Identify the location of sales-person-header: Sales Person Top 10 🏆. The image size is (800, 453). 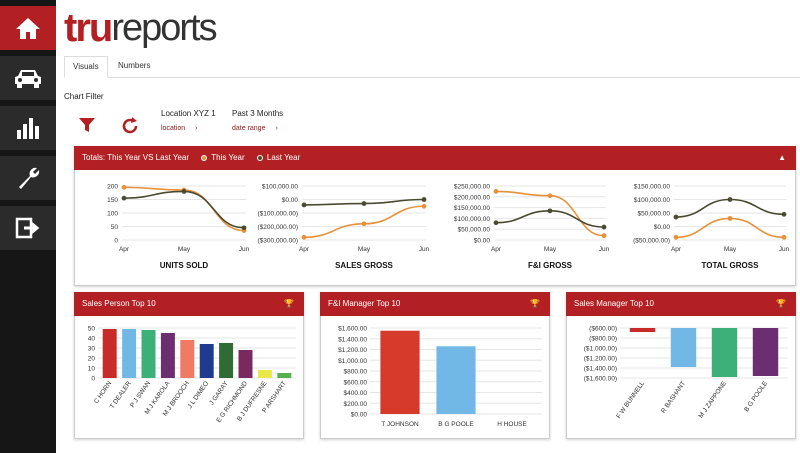
(189, 304).